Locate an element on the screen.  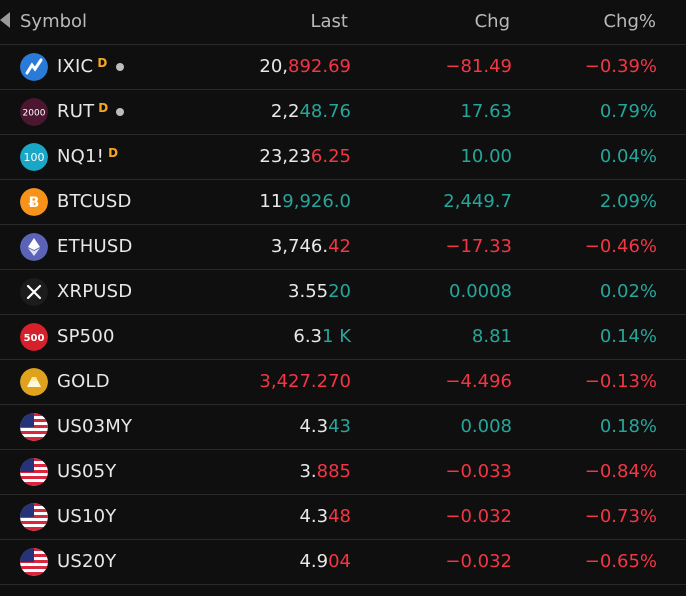
last-price-unchanged-digits: 23,23 is located at coordinates (285, 156).